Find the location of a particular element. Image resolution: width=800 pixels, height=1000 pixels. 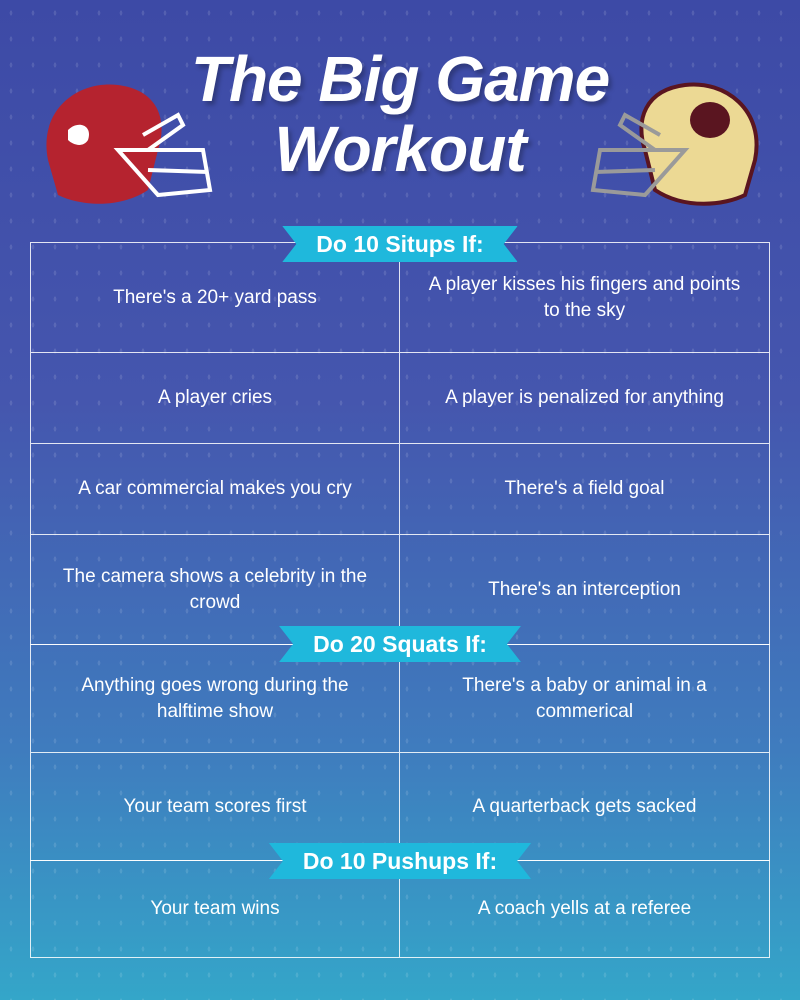

squats-banner: Do 20 Squats If: is located at coordinates (400, 644).